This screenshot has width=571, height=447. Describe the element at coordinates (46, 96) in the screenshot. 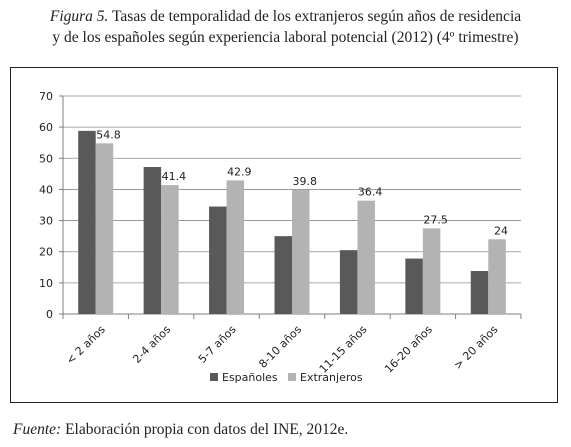

I see `y-tick-label: 70` at that location.